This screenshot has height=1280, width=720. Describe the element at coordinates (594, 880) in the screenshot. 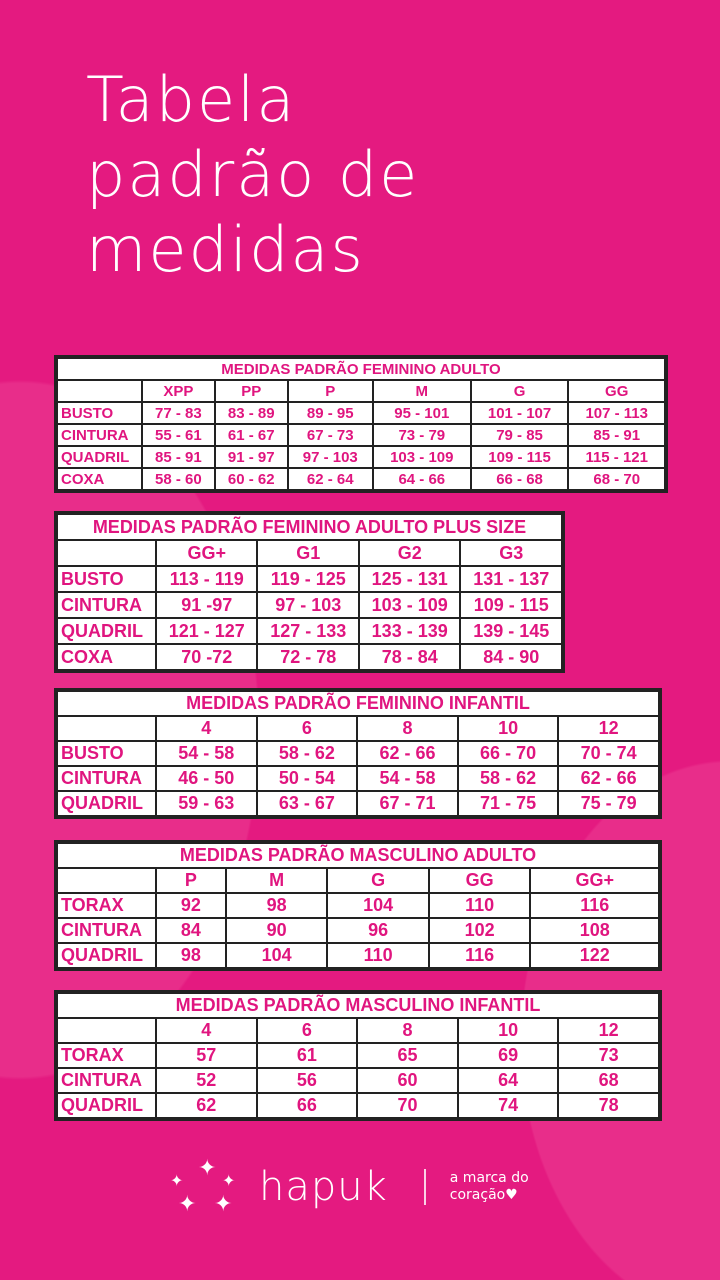

I see `size-header: GG+` at that location.